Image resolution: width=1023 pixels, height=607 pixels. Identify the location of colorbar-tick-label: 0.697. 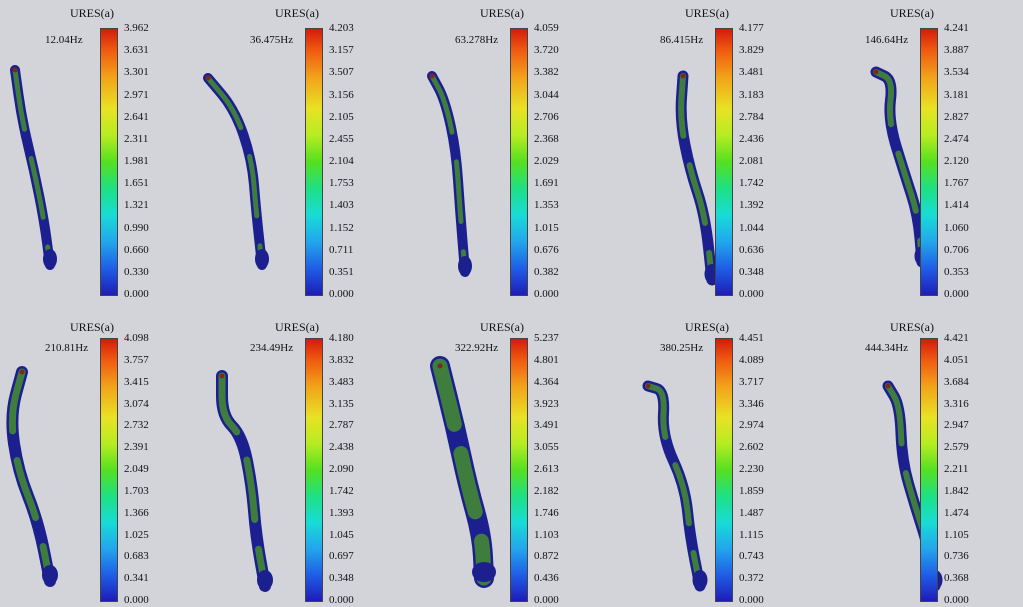
(341, 556).